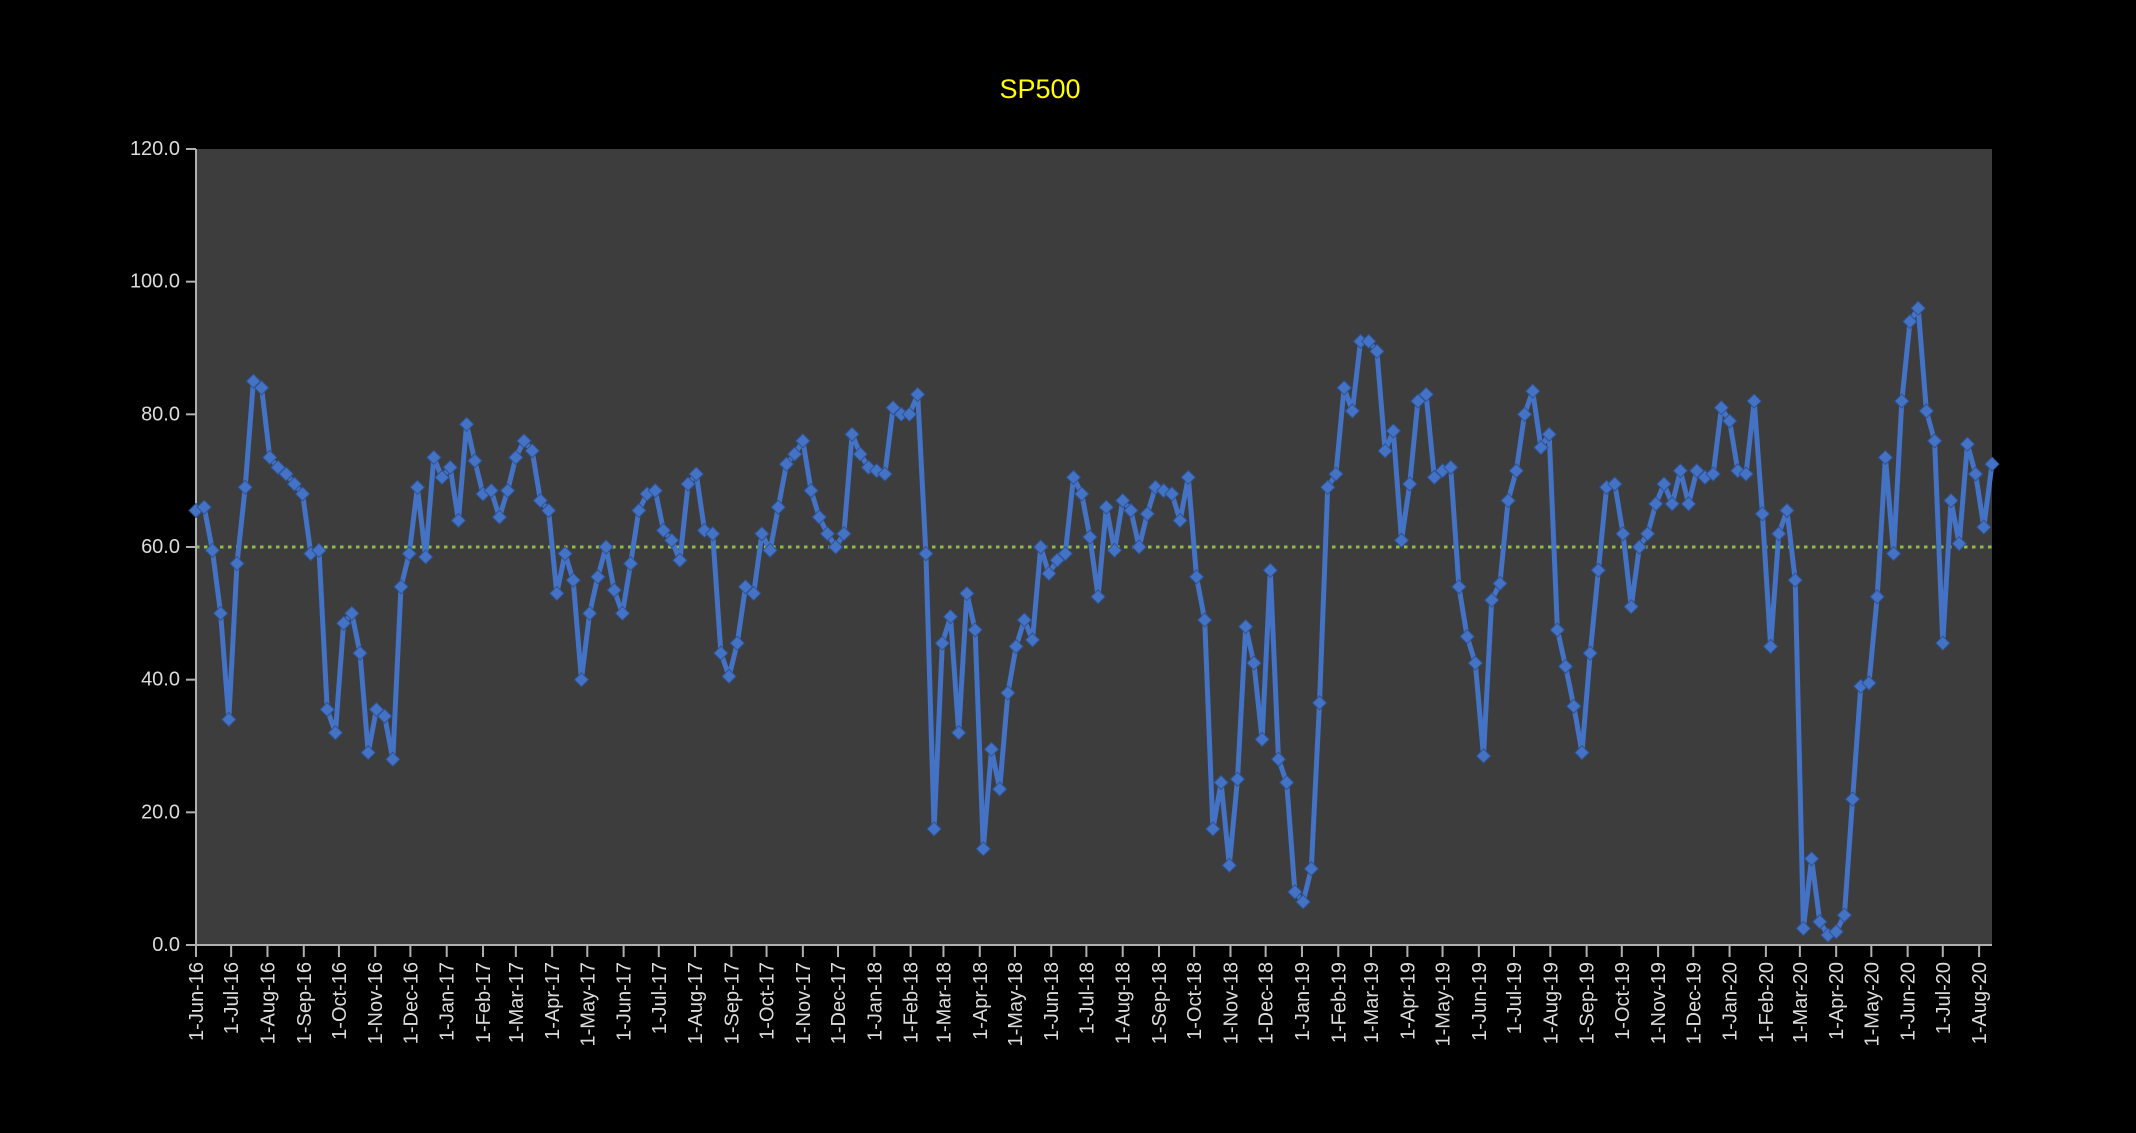 This screenshot has height=1133, width=2136. What do you see at coordinates (1087, 998) in the screenshot?
I see `x-axis-tick-label: 1-Jul-18` at bounding box center [1087, 998].